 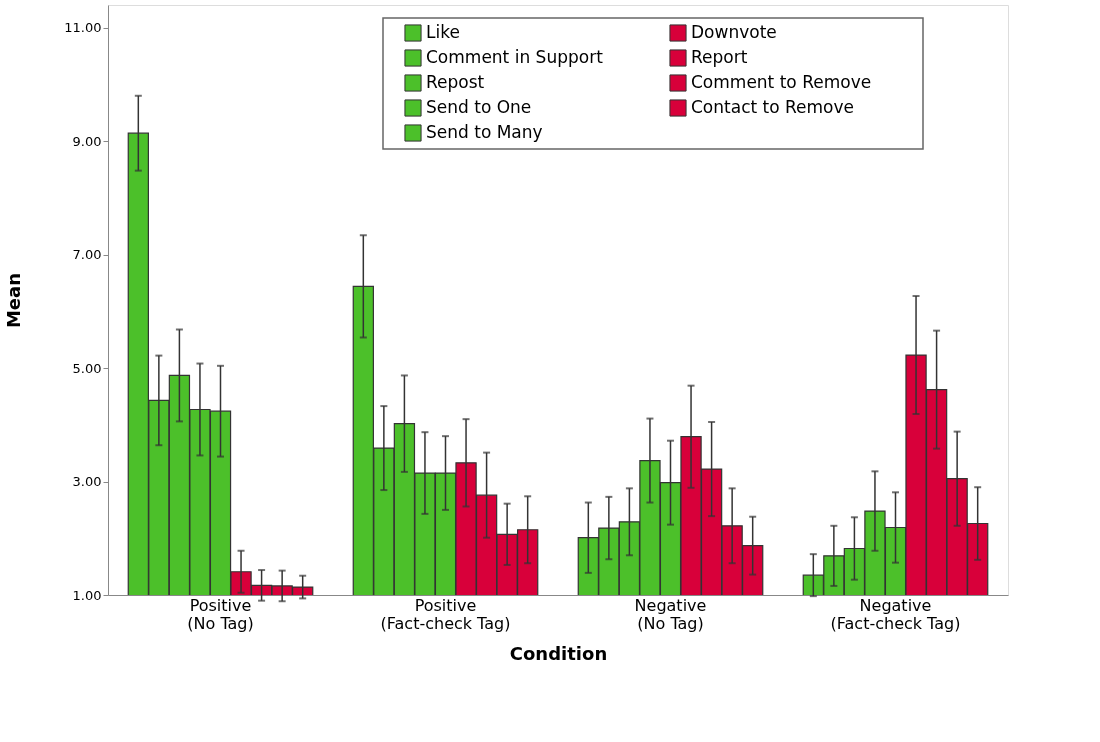 I want to click on y-tick-label: 11.00, so click(x=83, y=28).